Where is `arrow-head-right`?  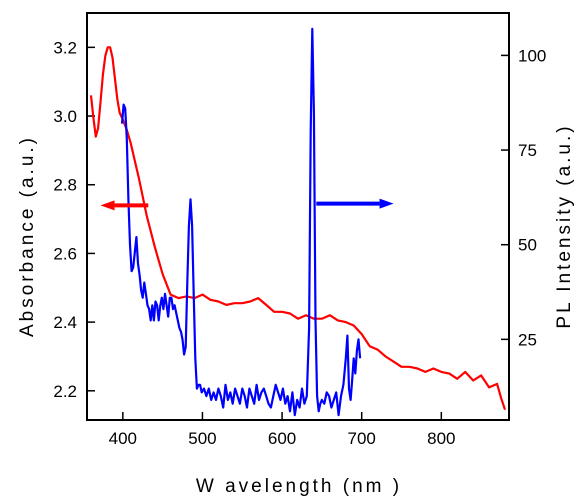
arrow-head-right is located at coordinates (386, 203).